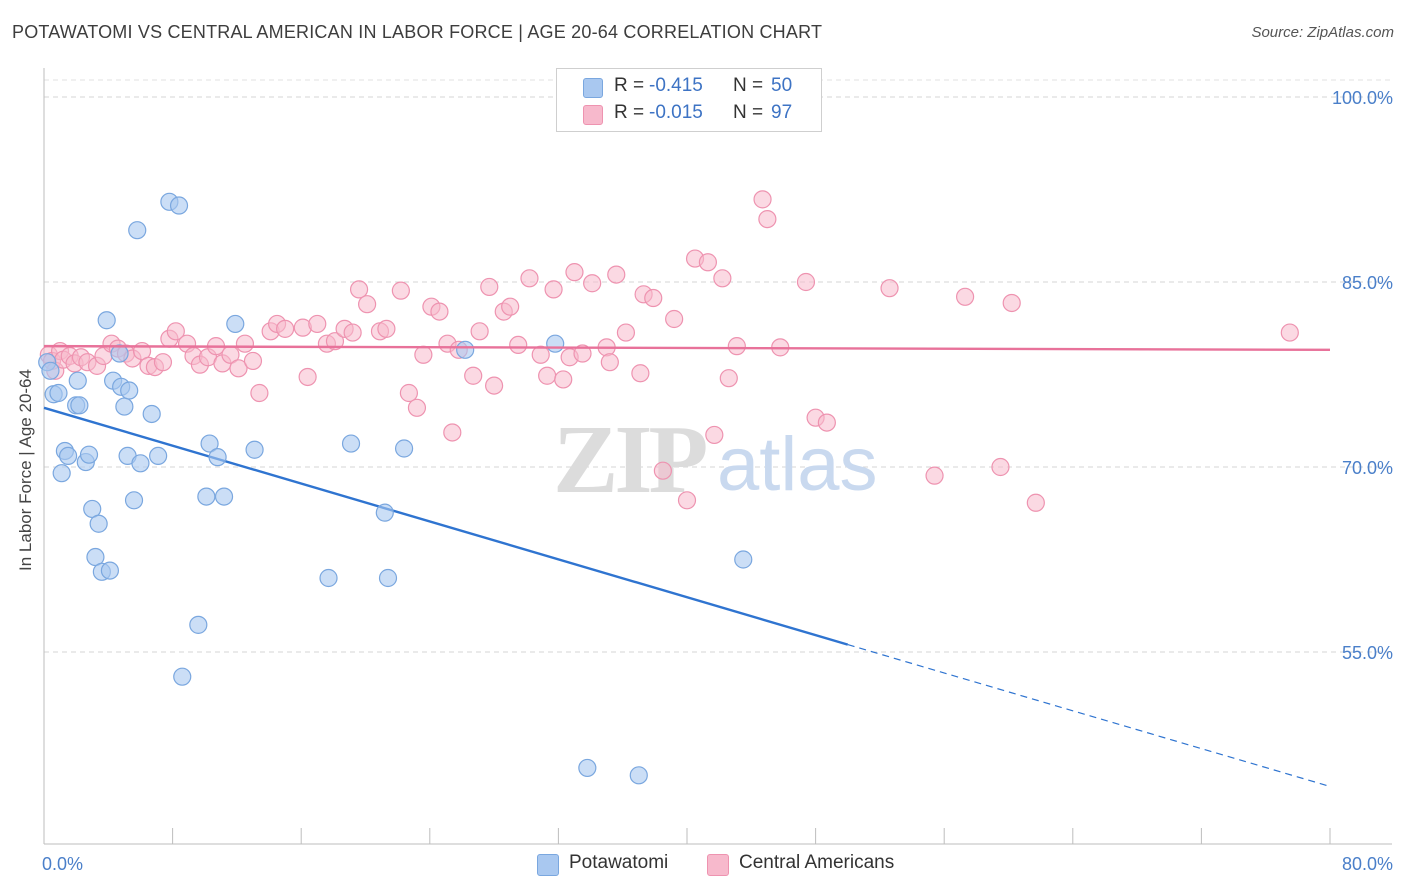  Describe the element at coordinates (1089, 716) in the screenshot. I see `trend-line-potawatomi-dashed` at that location.